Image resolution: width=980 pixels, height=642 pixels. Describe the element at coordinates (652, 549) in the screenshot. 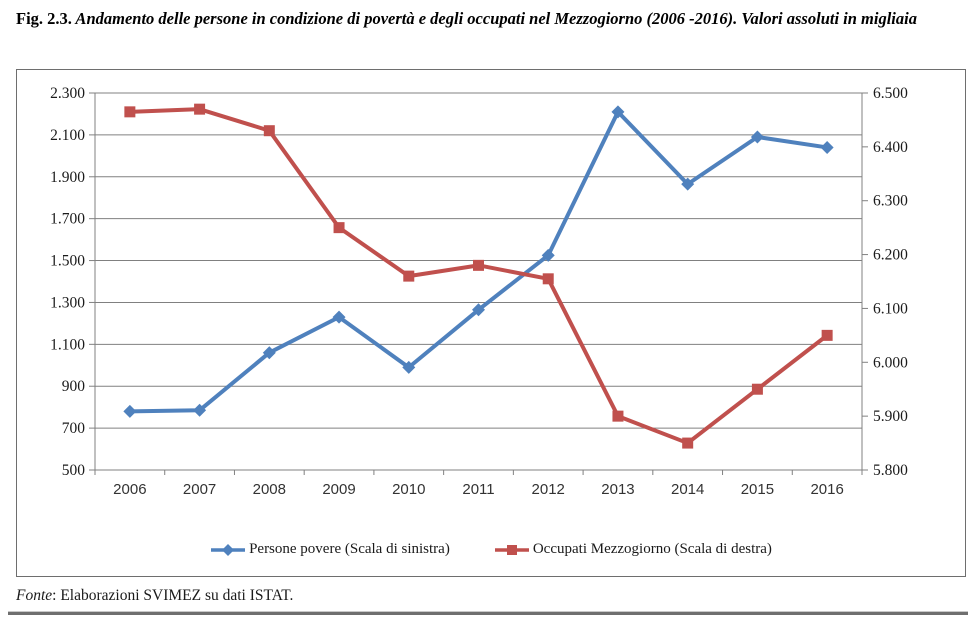

I see `legend-label-occupati-mezzogiorno: Occupati Mezzogiorno (Scala di destra)` at that location.